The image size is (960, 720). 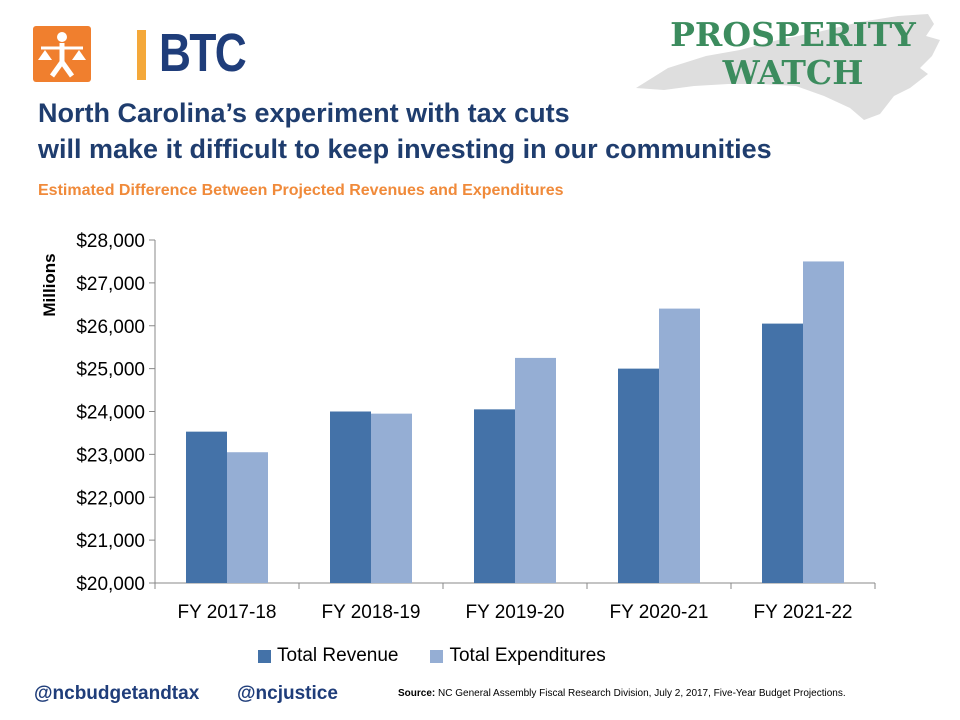 I want to click on prosperity-watch-logo: PROSPERITY WATCH, so click(x=793, y=54).